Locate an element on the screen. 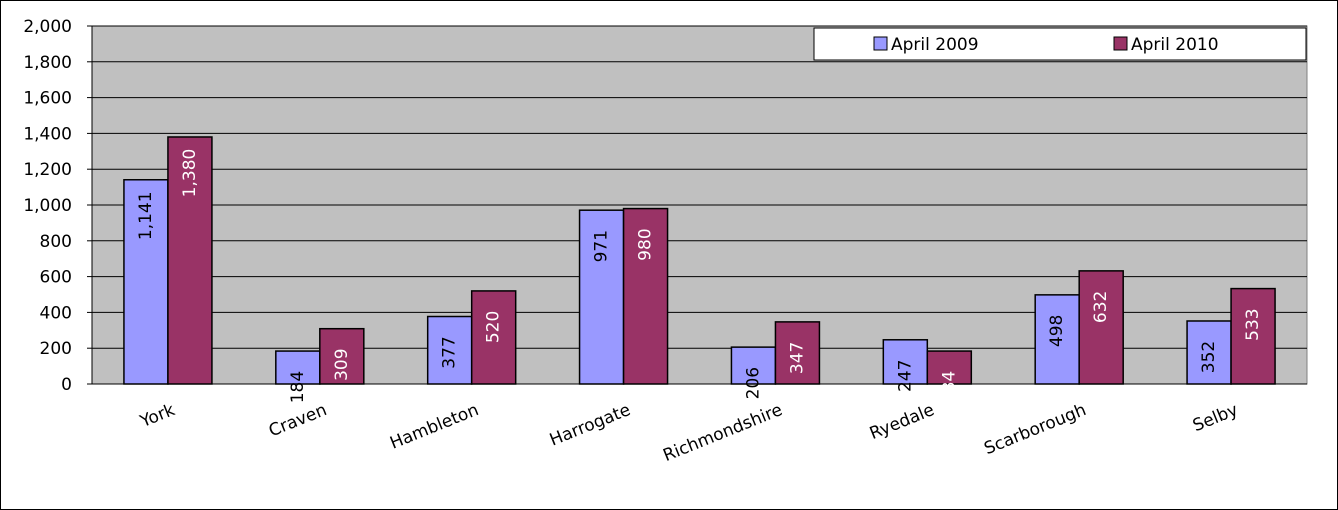  data-label: 632 is located at coordinates (1101, 307).